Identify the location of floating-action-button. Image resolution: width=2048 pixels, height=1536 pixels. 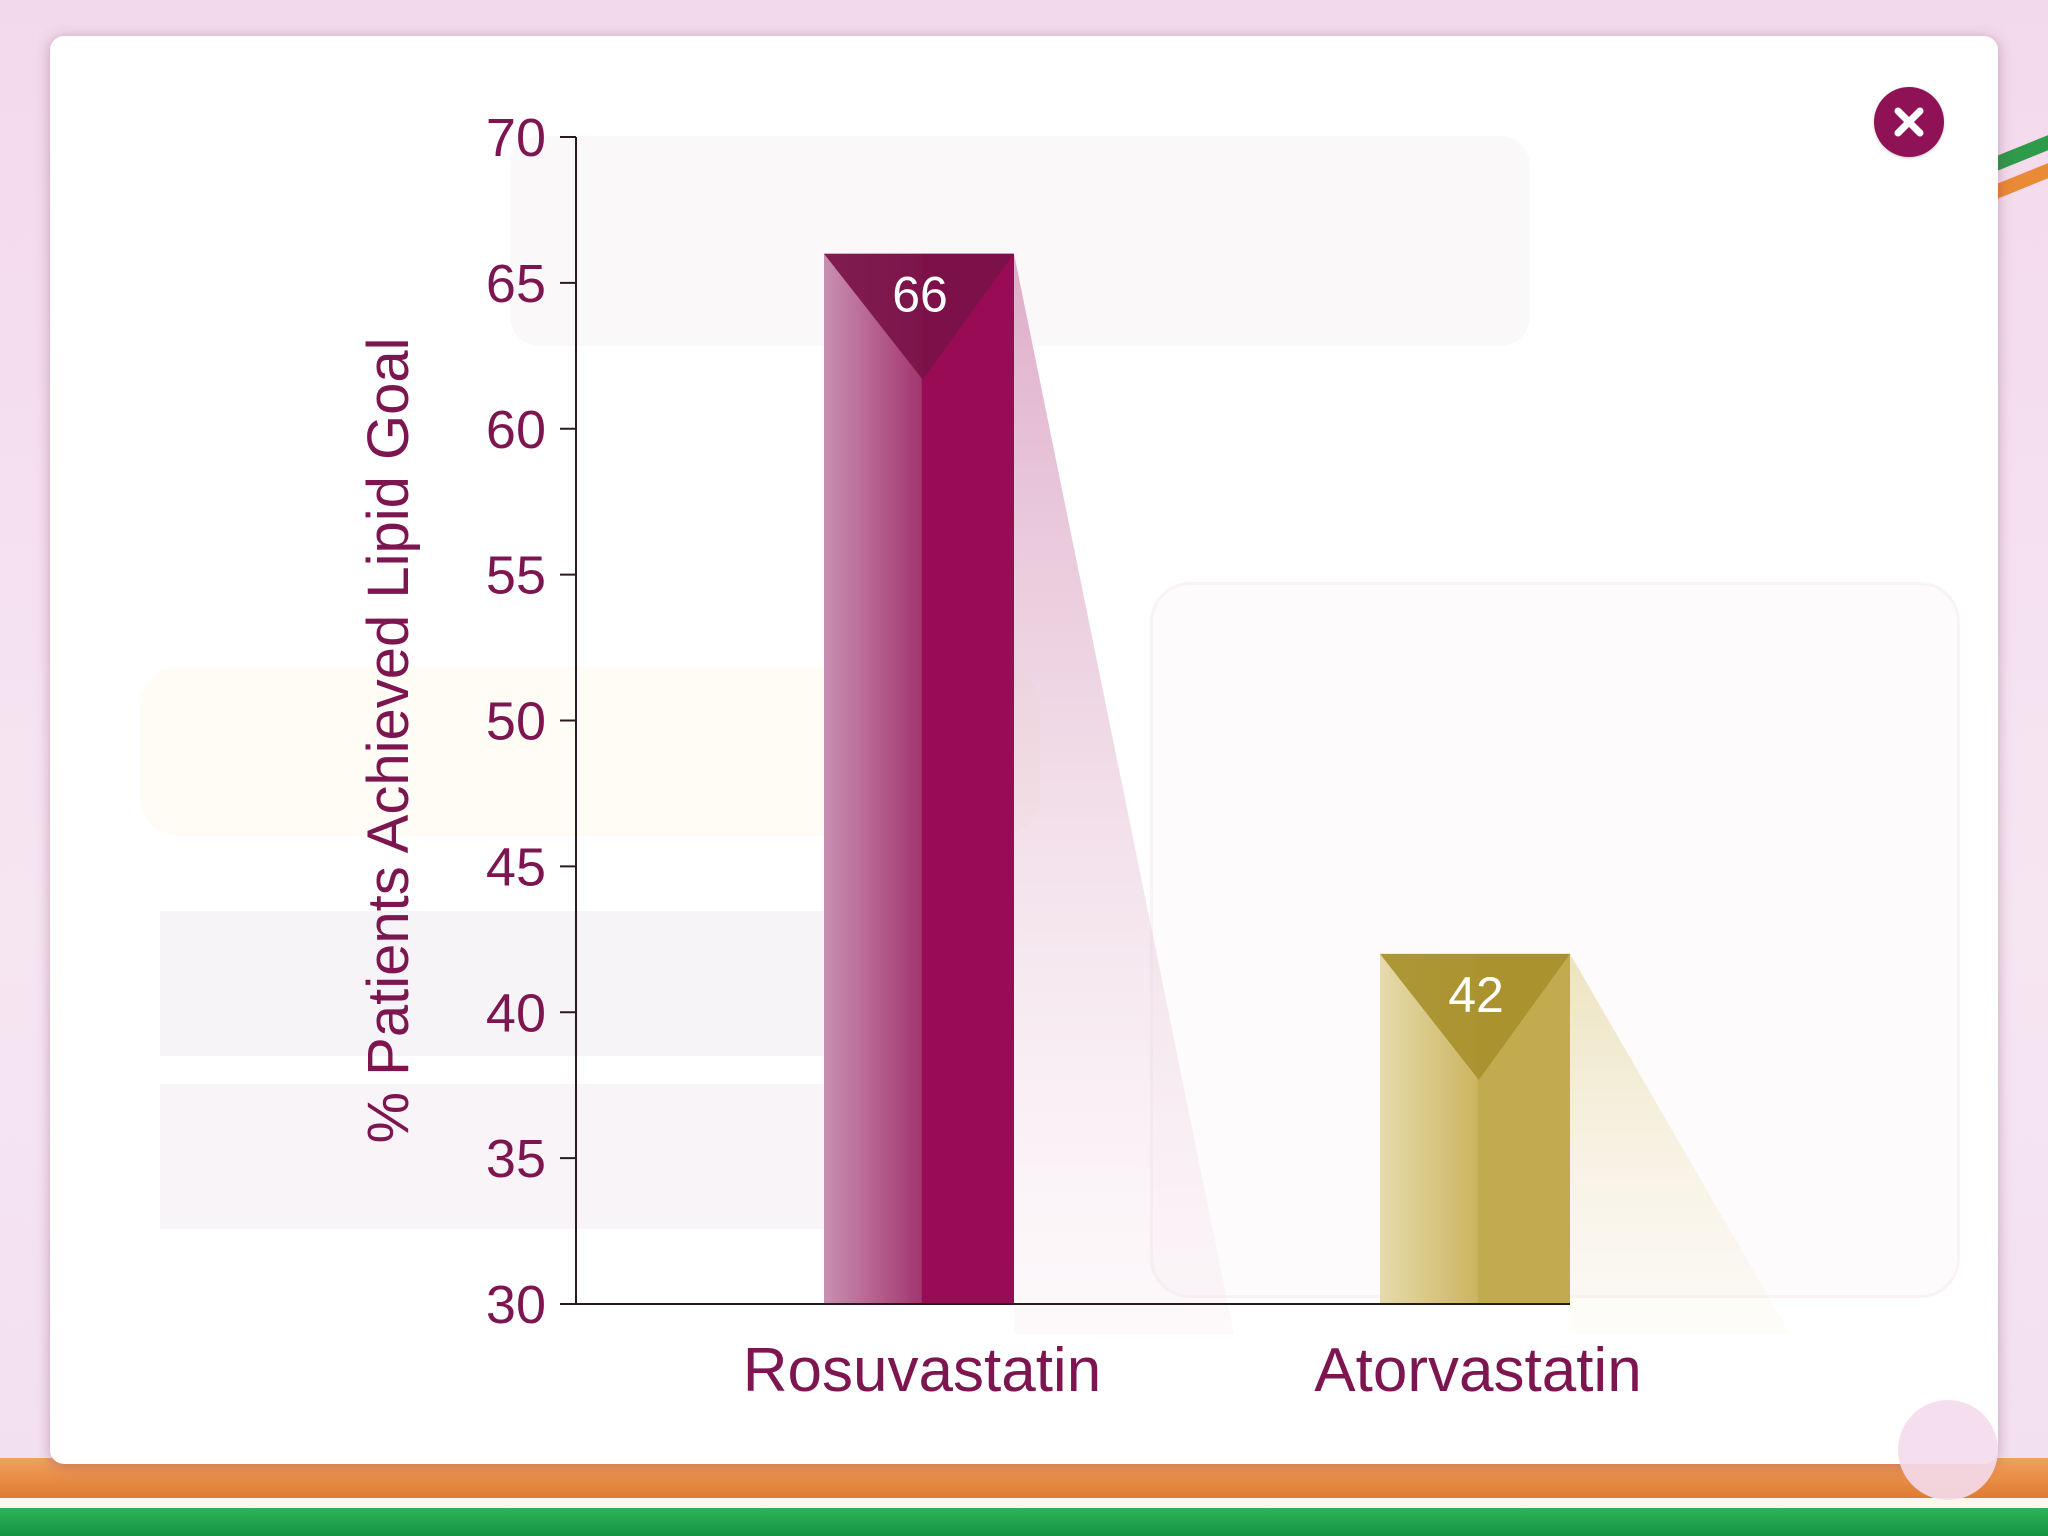
(1948, 1450).